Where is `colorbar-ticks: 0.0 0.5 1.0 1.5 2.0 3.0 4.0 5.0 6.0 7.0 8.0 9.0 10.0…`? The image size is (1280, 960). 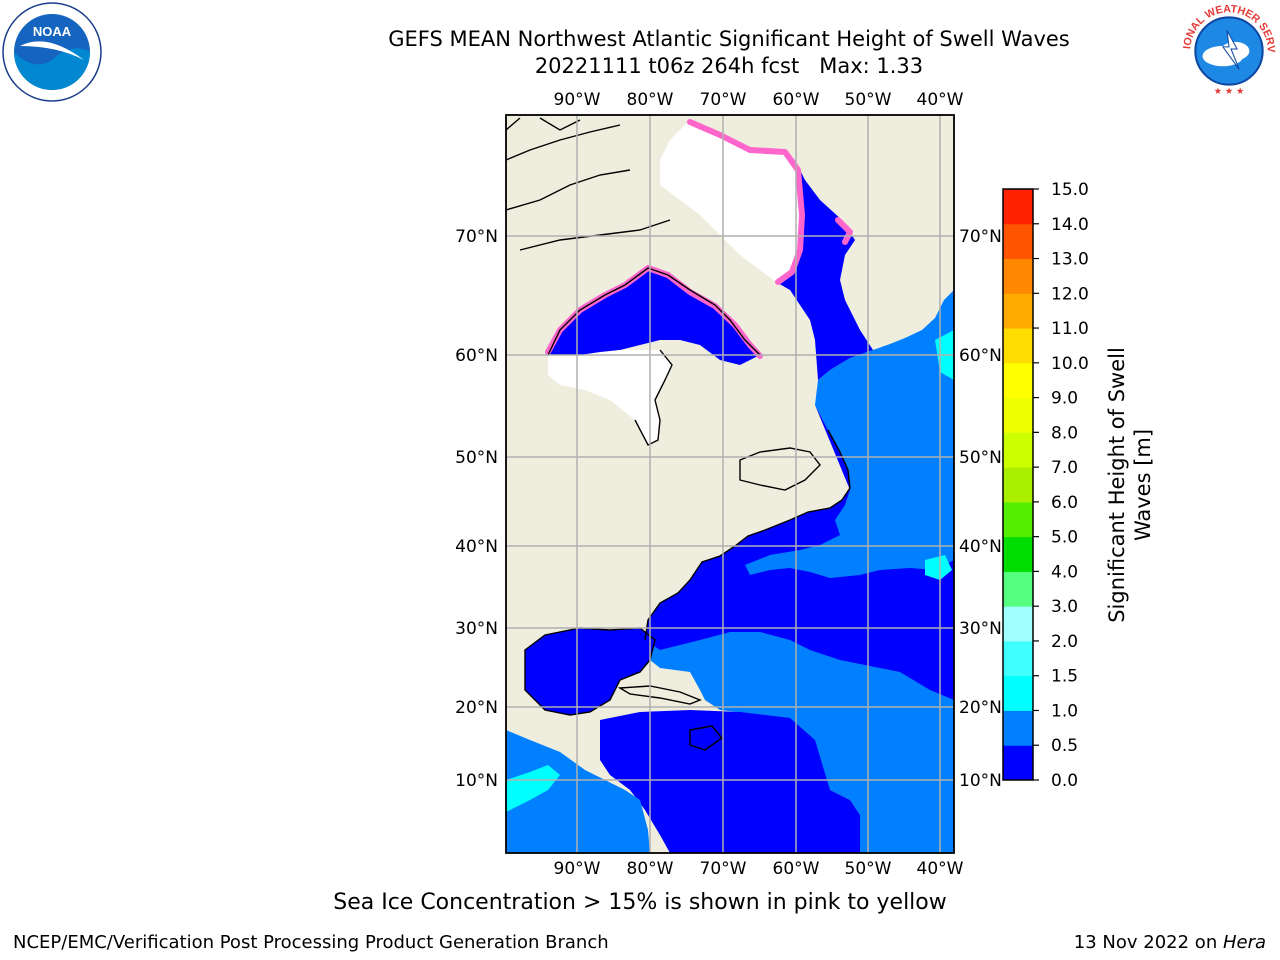
colorbar-ticks: 0.0 0.5 1.0 1.5 2.0 3.0 4.0 5.0 6.0 7.0 8.0 9.0 10.0… is located at coordinates (1061, 485).